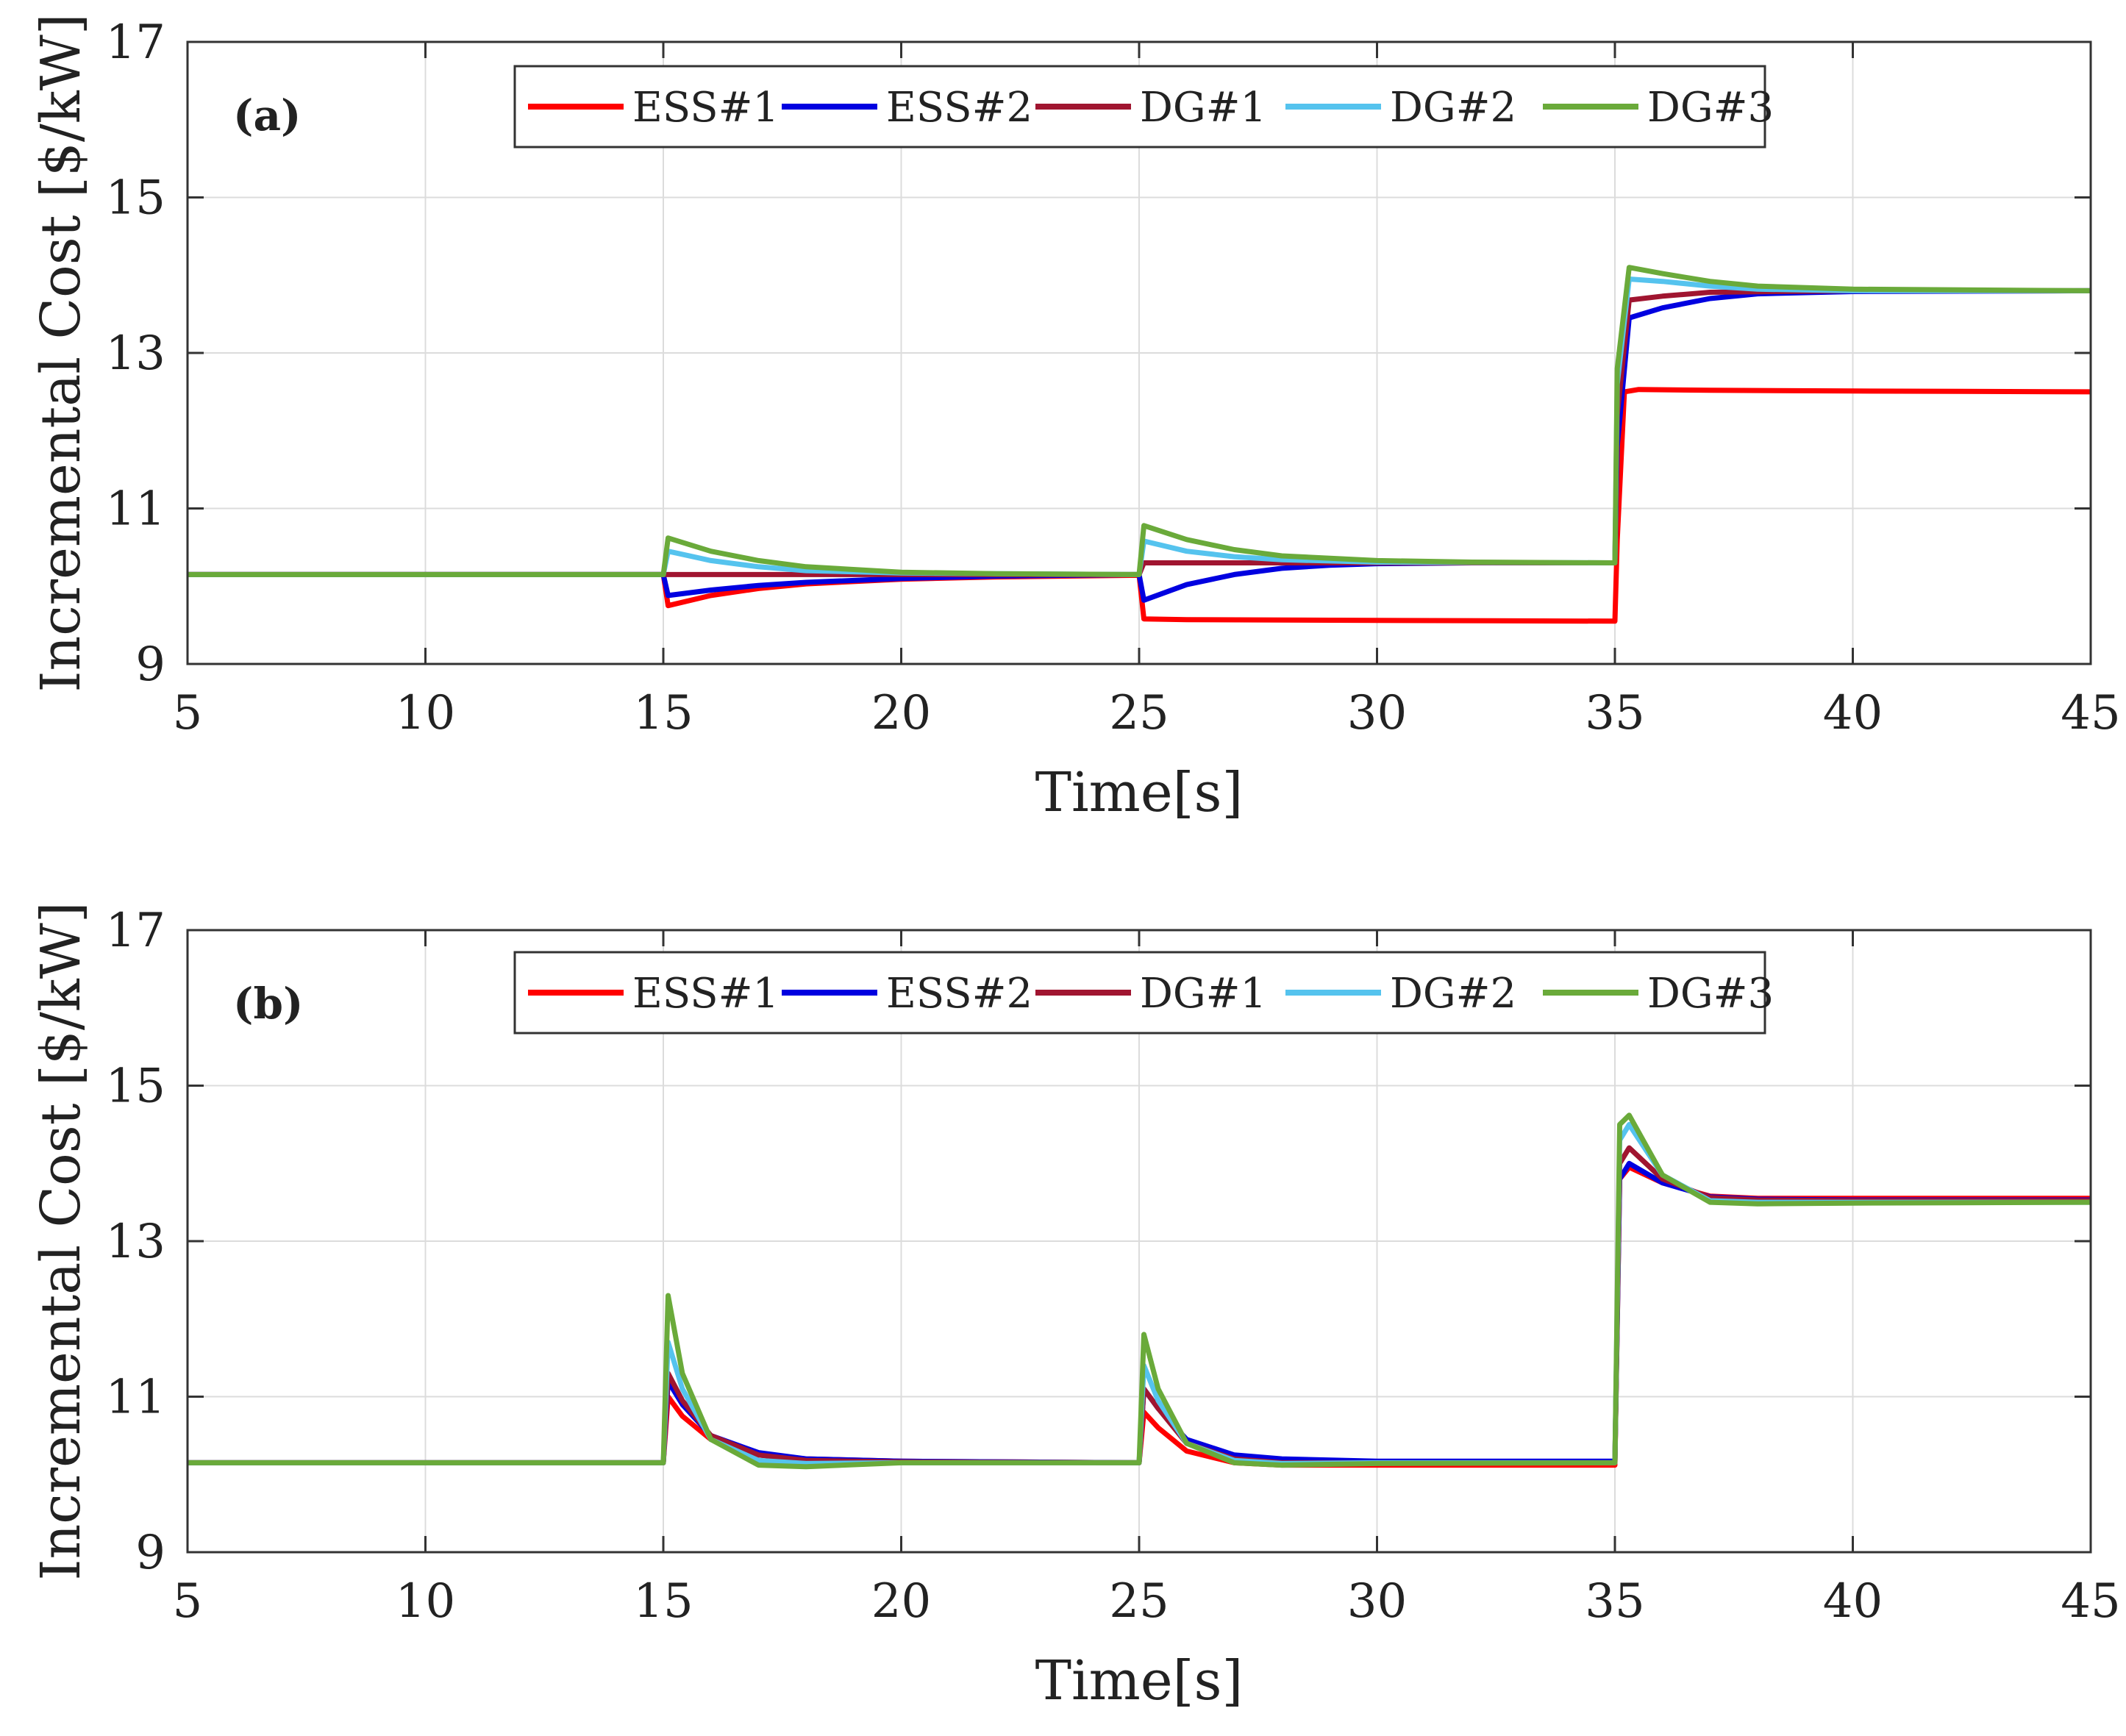  What do you see at coordinates (268, 1004) in the screenshot?
I see `panel-label: (b)` at bounding box center [268, 1004].